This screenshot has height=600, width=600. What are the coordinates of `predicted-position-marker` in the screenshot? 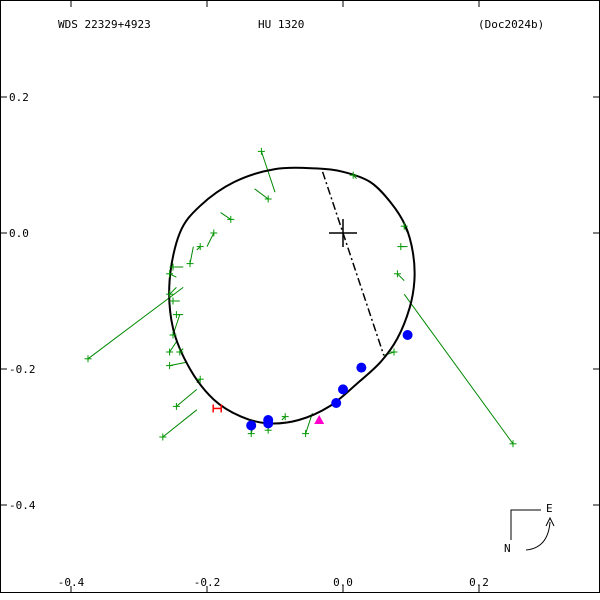 It's located at (319, 419).